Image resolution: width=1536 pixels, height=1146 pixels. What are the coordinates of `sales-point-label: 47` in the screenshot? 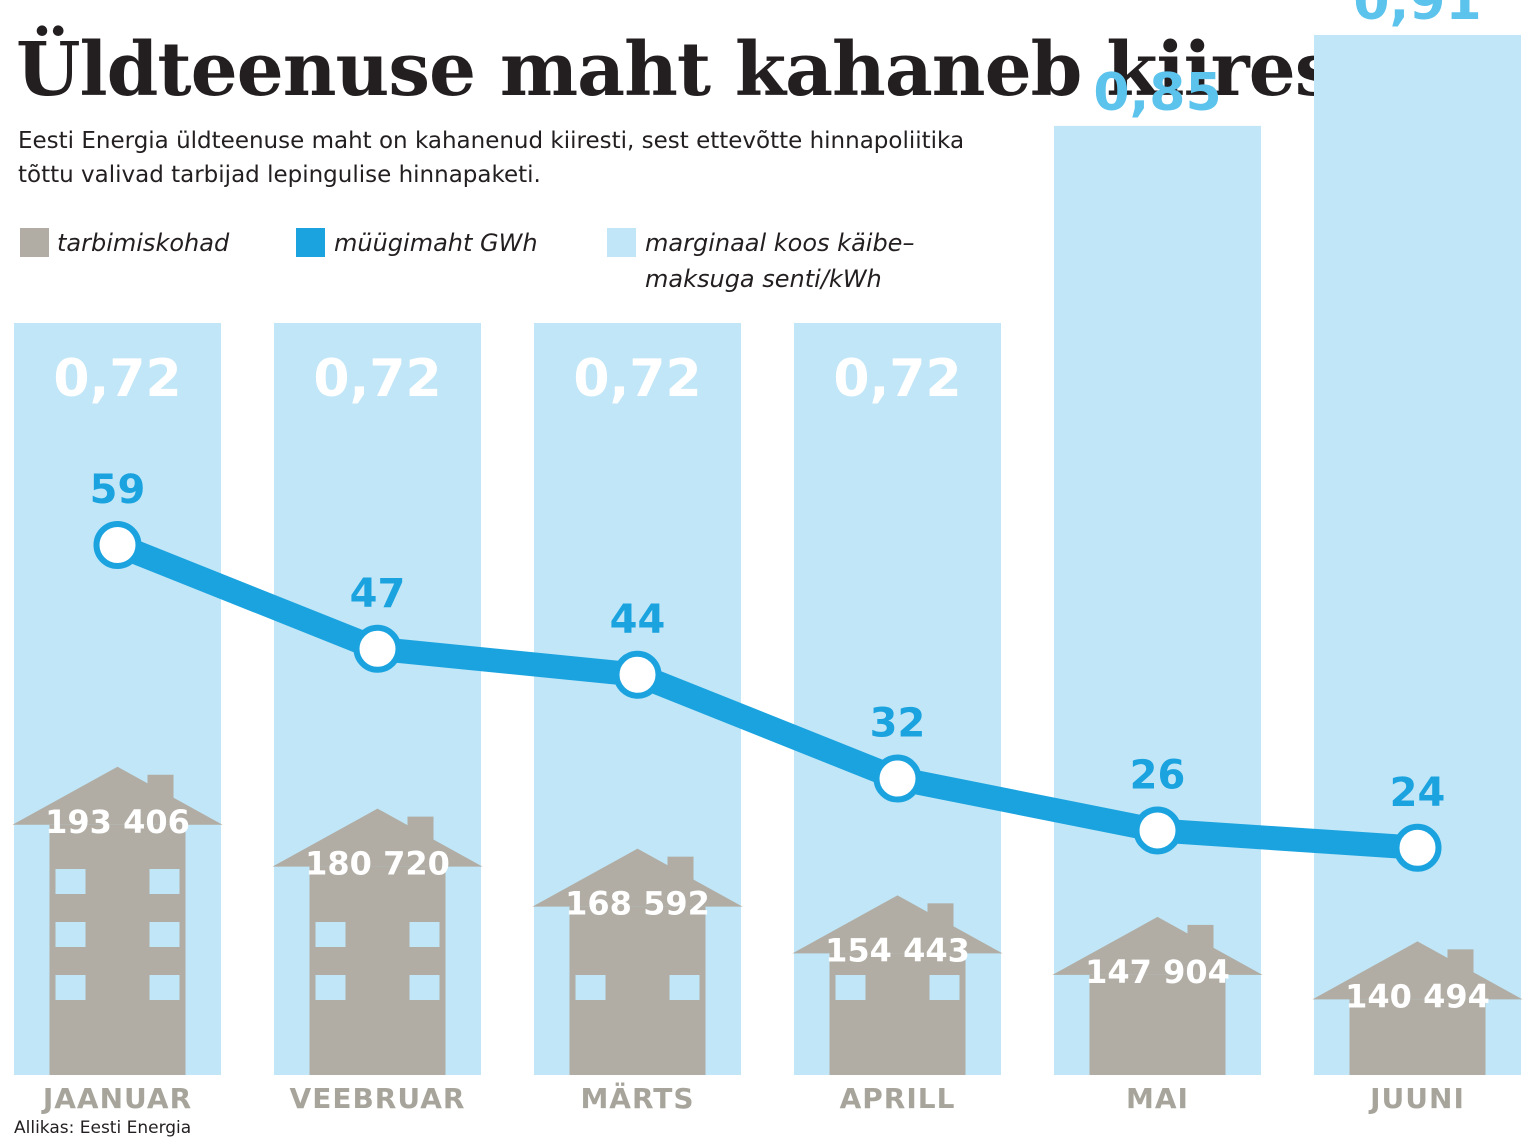 It's located at (378, 594).